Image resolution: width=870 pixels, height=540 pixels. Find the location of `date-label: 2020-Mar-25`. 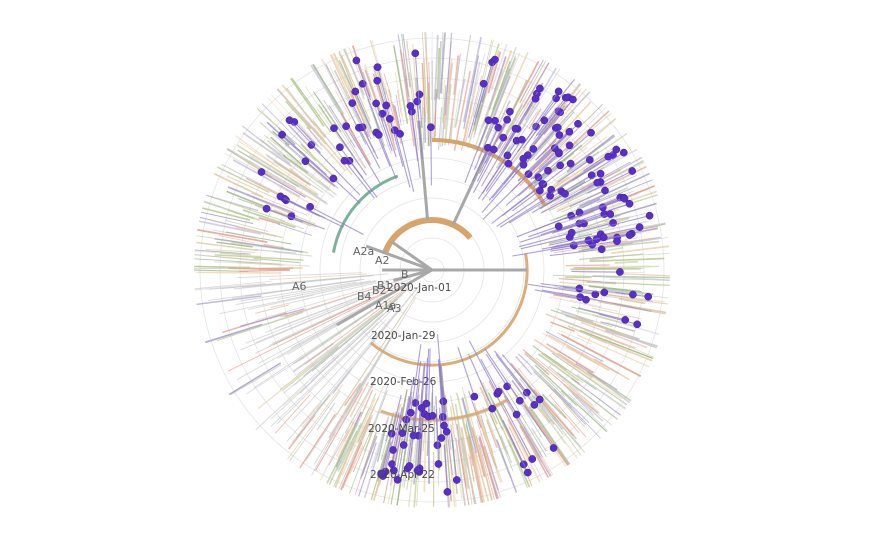

date-label: 2020-Mar-25 is located at coordinates (401, 429).